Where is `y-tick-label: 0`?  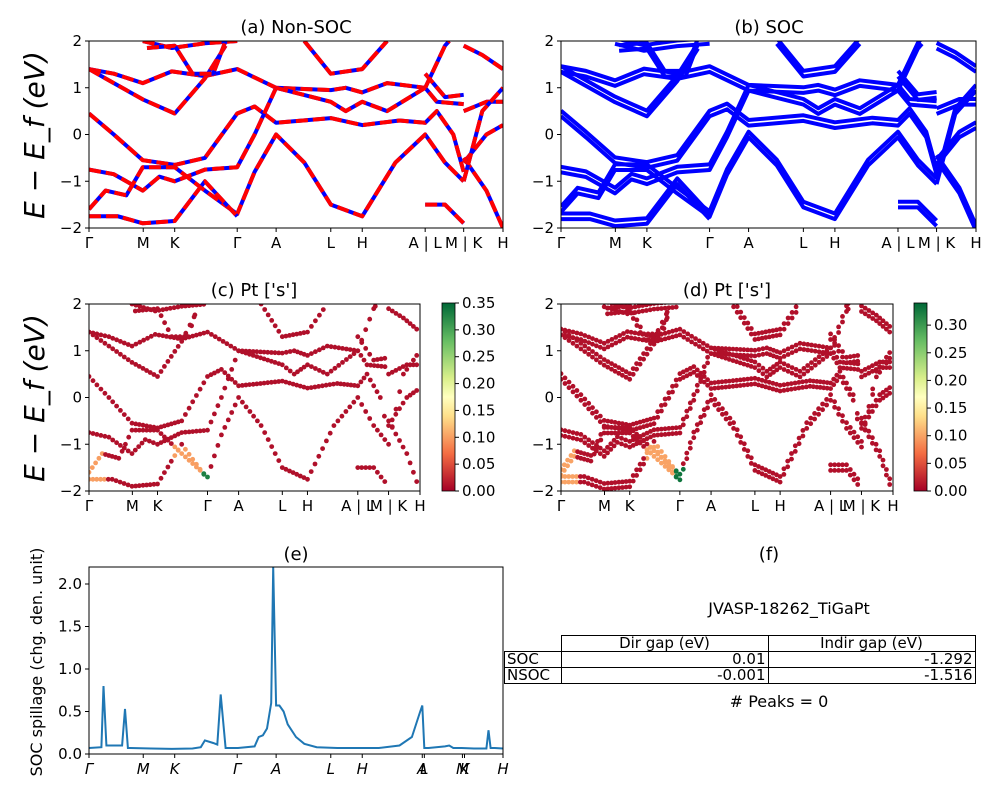
y-tick-label: 0 is located at coordinates (77, 398).